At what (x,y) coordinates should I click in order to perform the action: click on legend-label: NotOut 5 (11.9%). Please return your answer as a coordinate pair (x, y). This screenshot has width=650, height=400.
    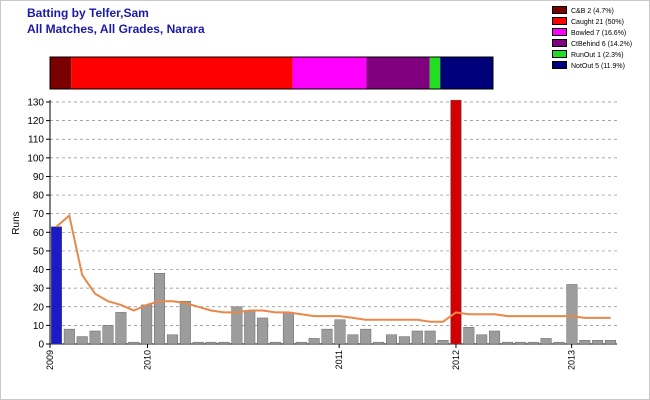
    Looking at the image, I should click on (598, 66).